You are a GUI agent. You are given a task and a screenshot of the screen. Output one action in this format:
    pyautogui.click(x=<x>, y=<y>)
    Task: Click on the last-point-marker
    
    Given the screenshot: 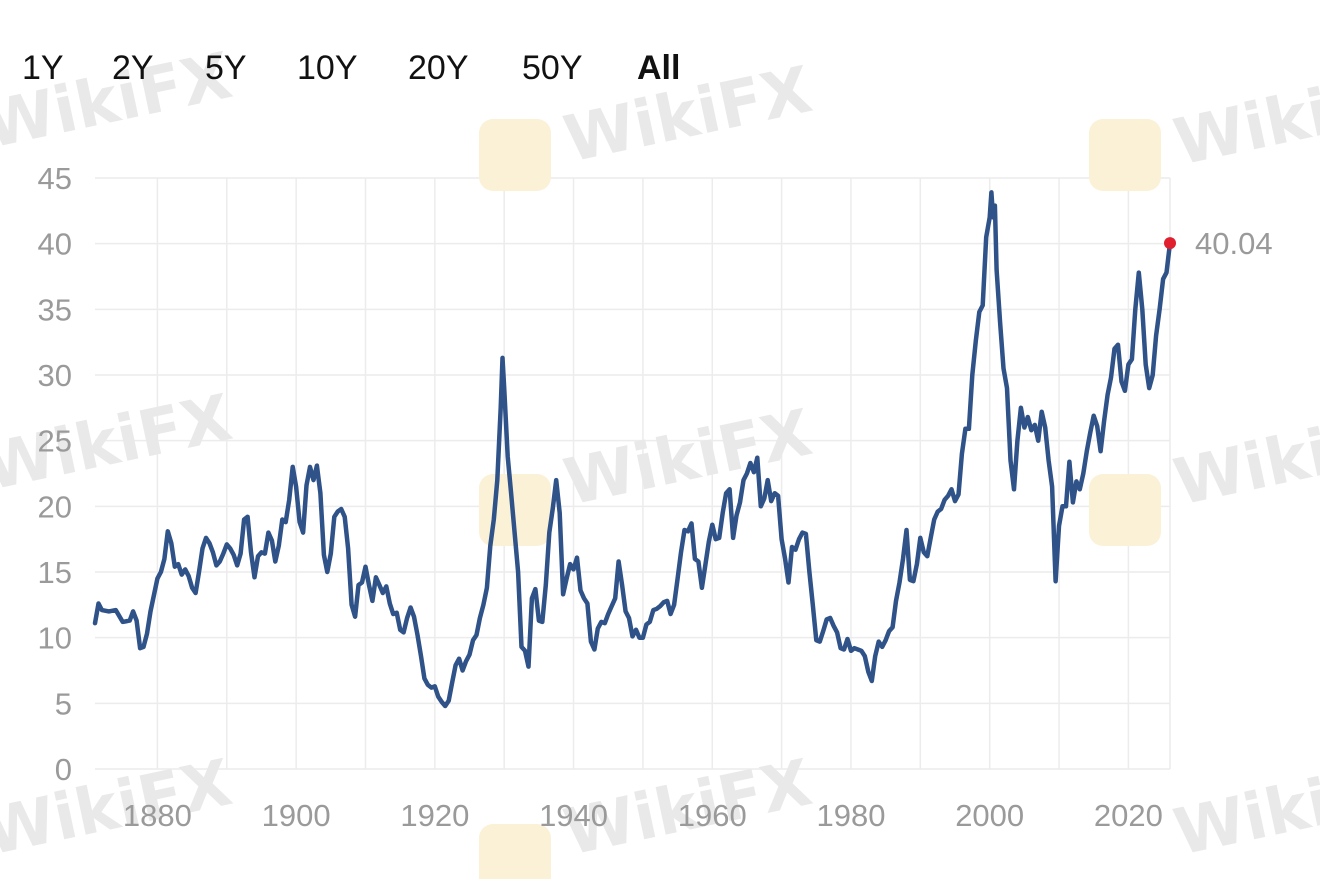 What is the action you would take?
    pyautogui.click(x=1170, y=243)
    